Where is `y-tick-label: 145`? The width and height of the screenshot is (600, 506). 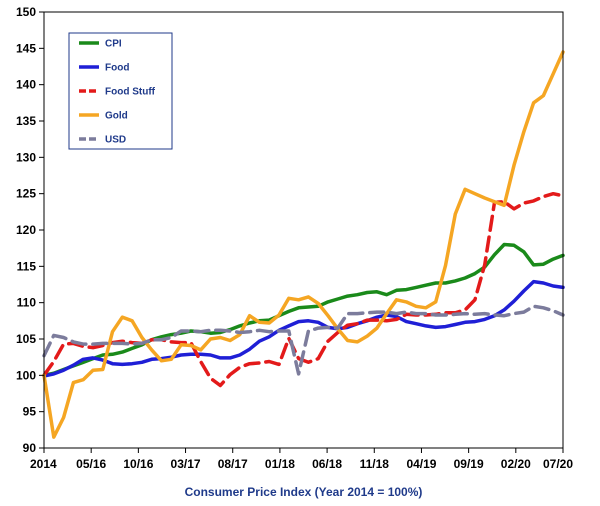 y-tick-label: 145 is located at coordinates (26, 48).